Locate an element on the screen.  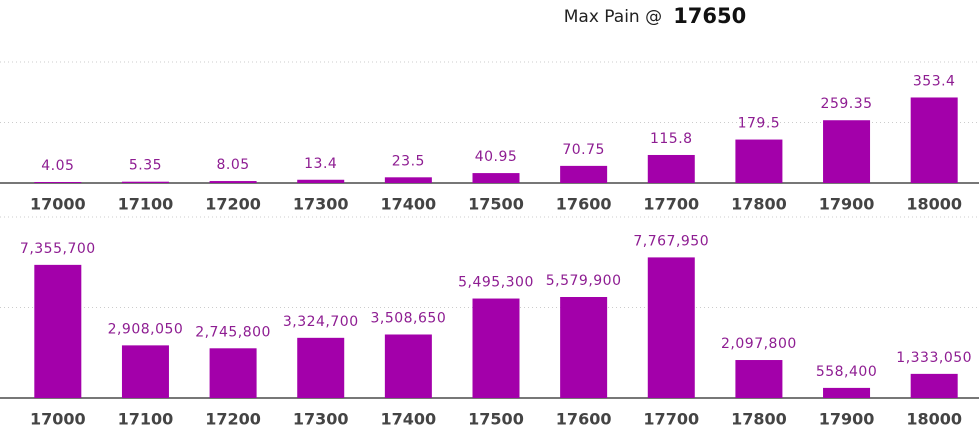
header: Max Pain @ 17650 is located at coordinates (655, 16).